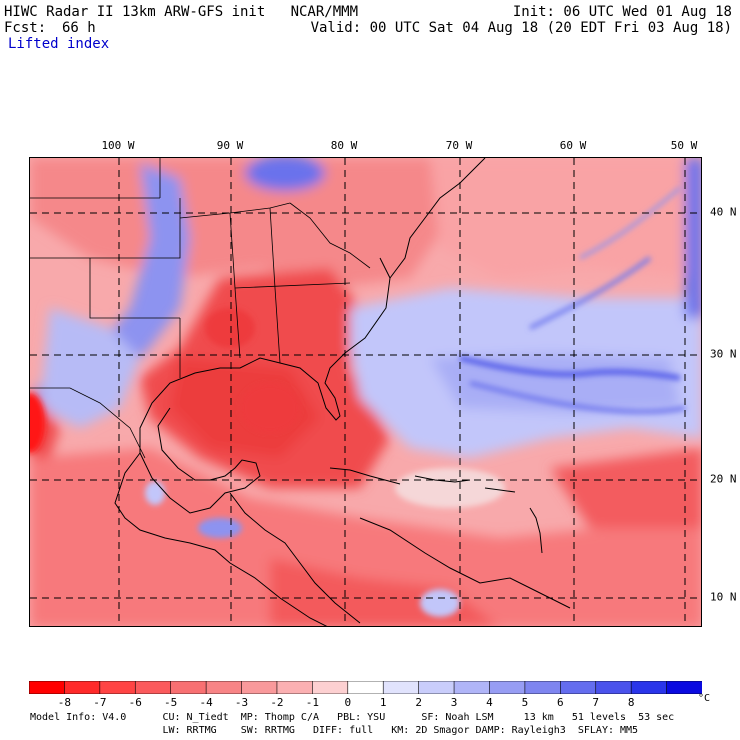 This screenshot has width=740, height=740. Describe the element at coordinates (230, 145) in the screenshot. I see `lon-label-90w: 90 W` at that location.